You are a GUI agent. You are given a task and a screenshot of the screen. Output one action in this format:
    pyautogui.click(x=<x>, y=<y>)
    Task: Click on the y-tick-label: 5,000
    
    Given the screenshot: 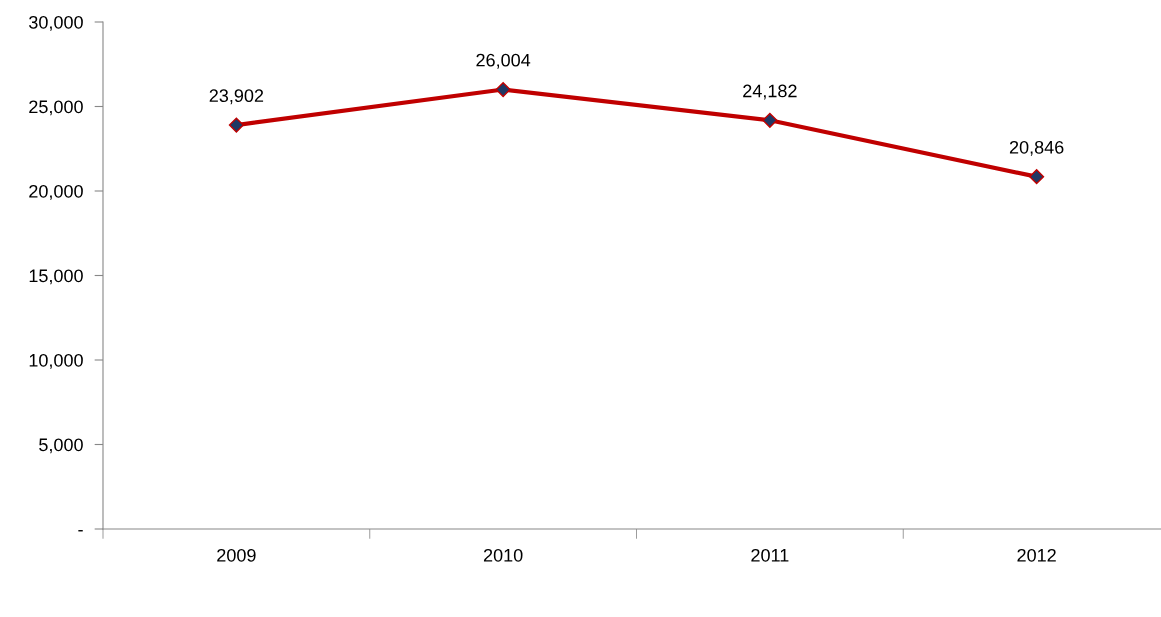 What is the action you would take?
    pyautogui.click(x=61, y=446)
    